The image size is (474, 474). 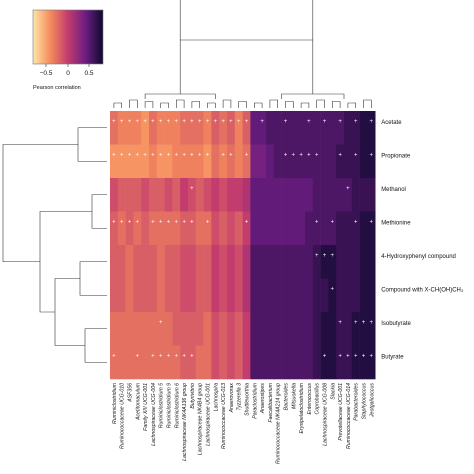 I want to click on row-label: 4-Hydroxyphenyl compound, so click(x=418, y=257).